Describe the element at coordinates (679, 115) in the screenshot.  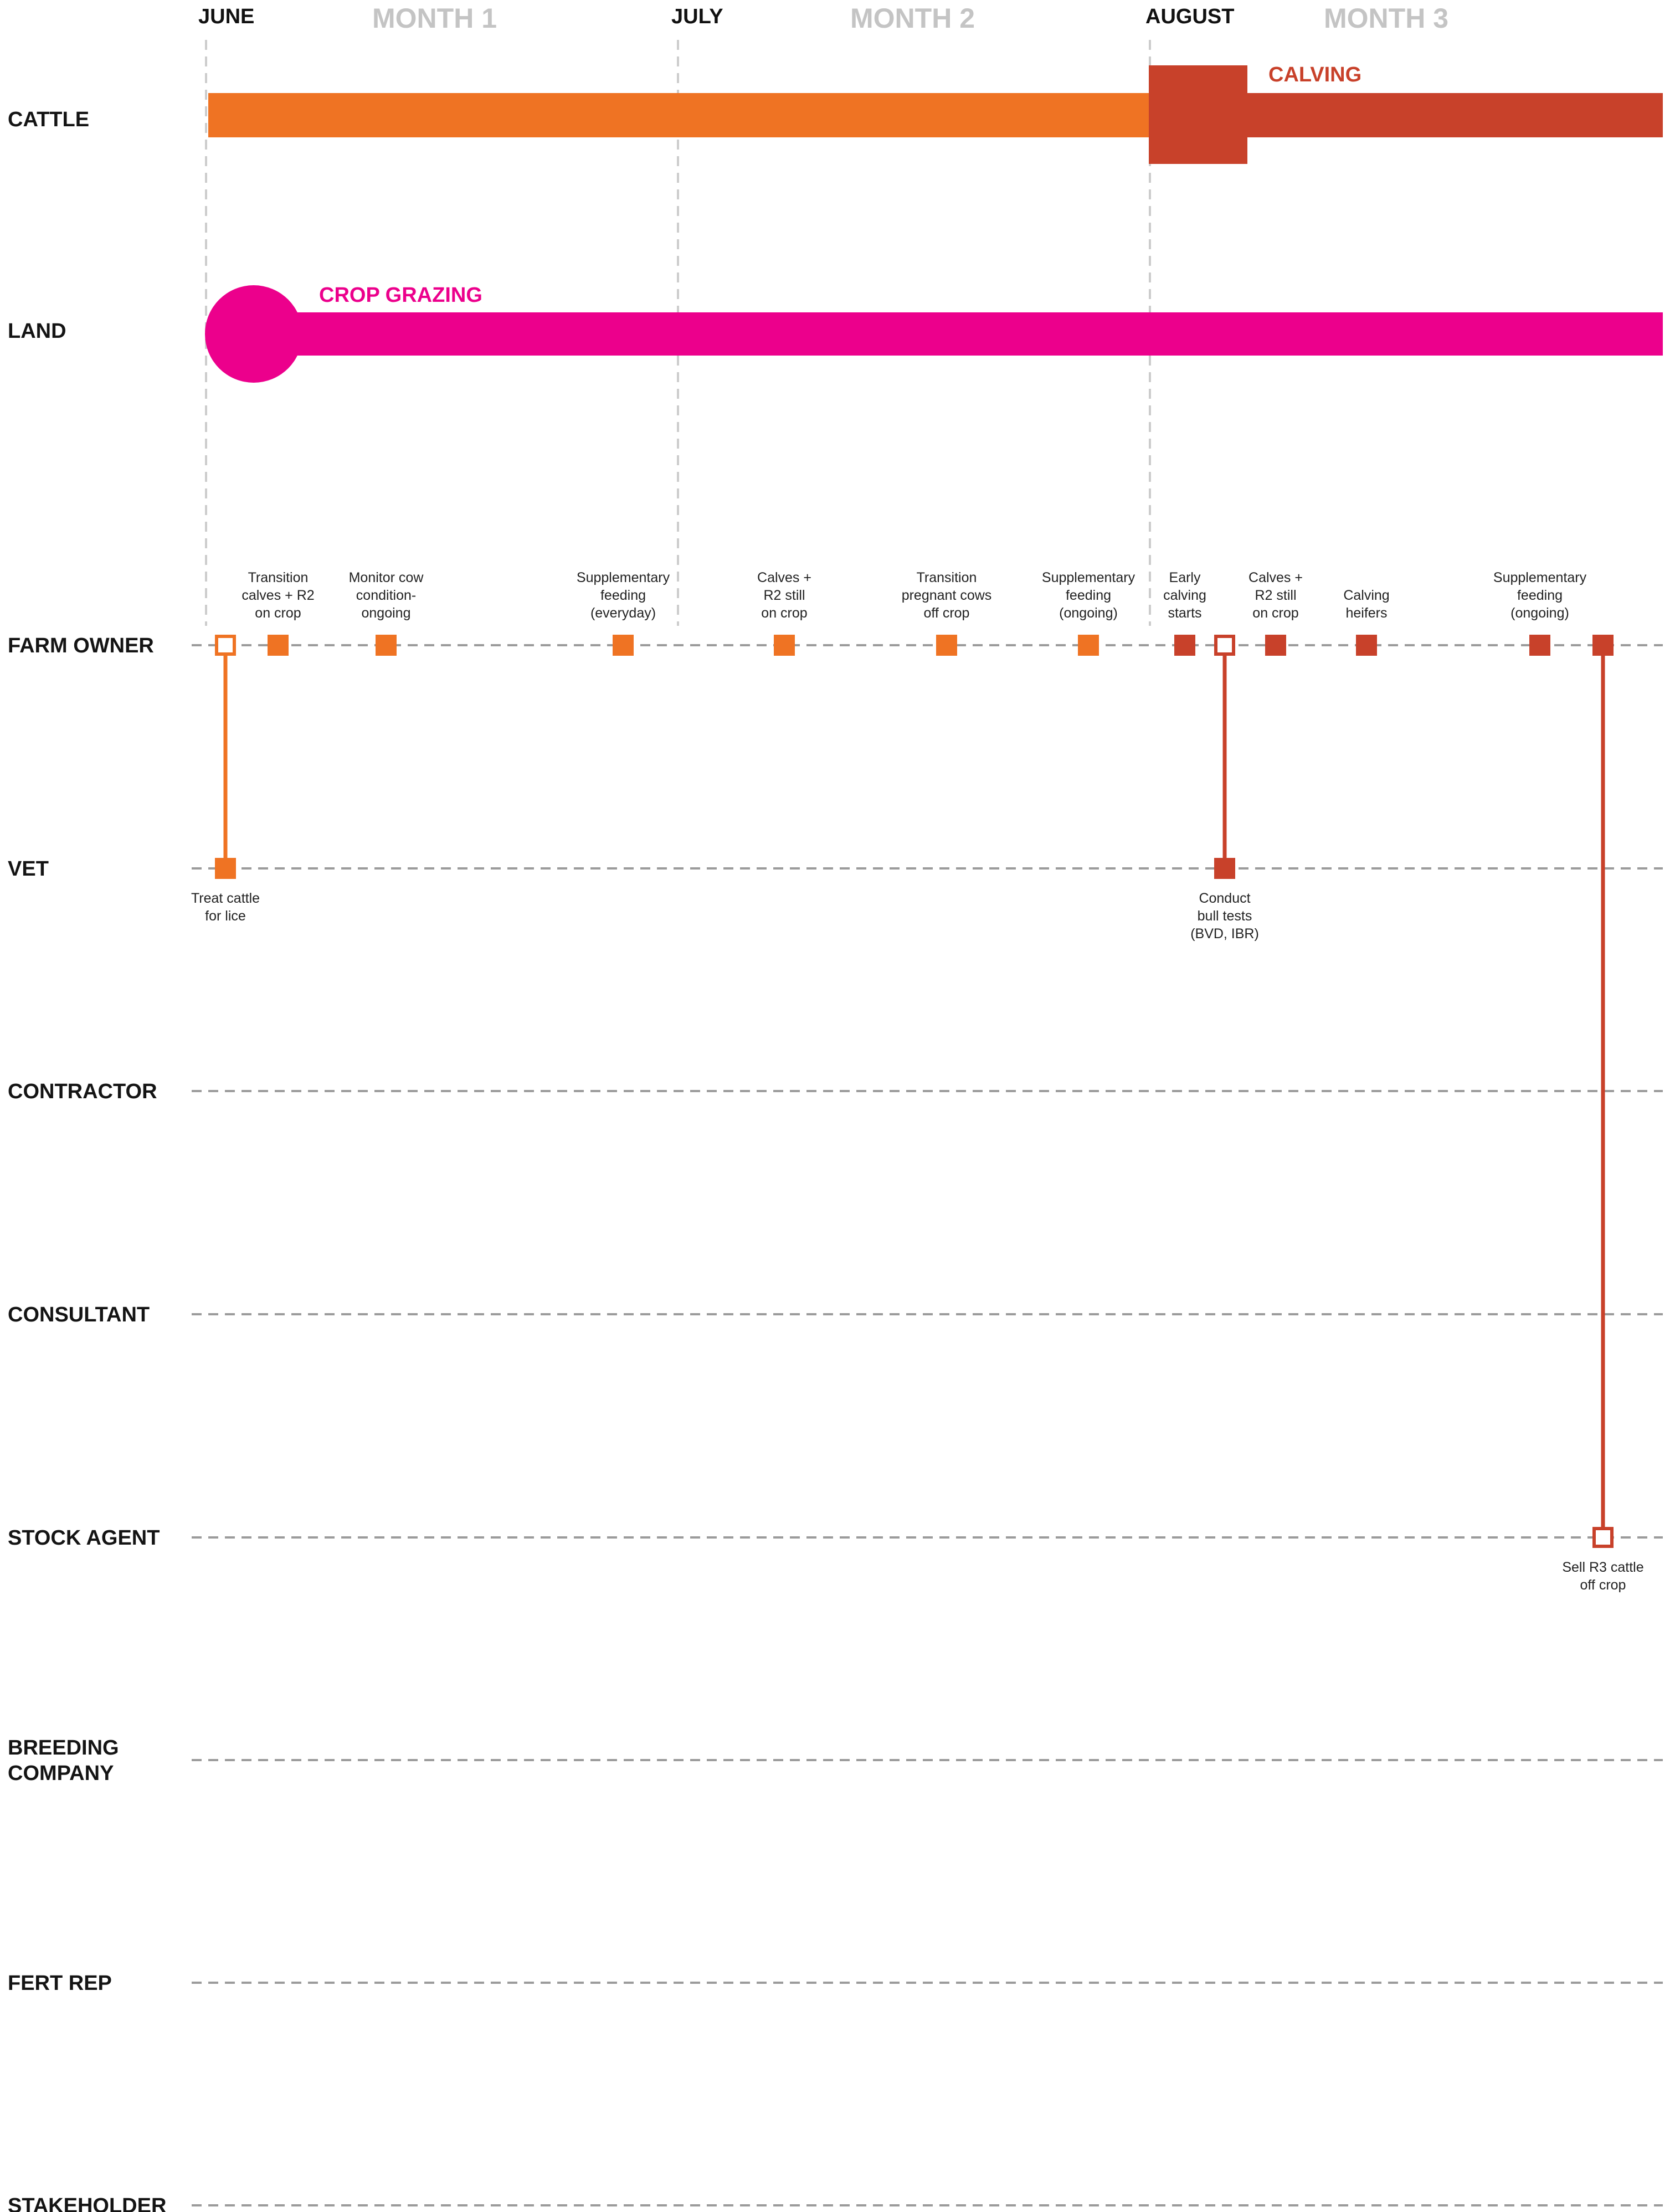
I see `cattle-bar-orange` at that location.